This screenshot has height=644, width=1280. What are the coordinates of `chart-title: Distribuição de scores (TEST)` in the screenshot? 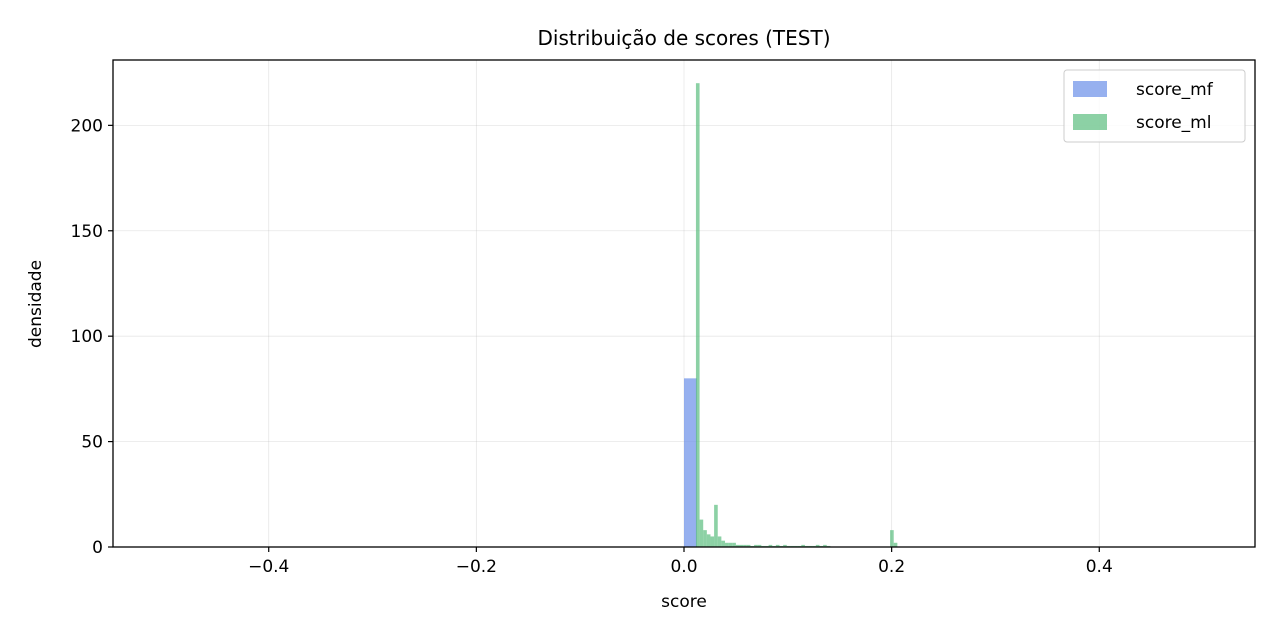 It's located at (683, 38).